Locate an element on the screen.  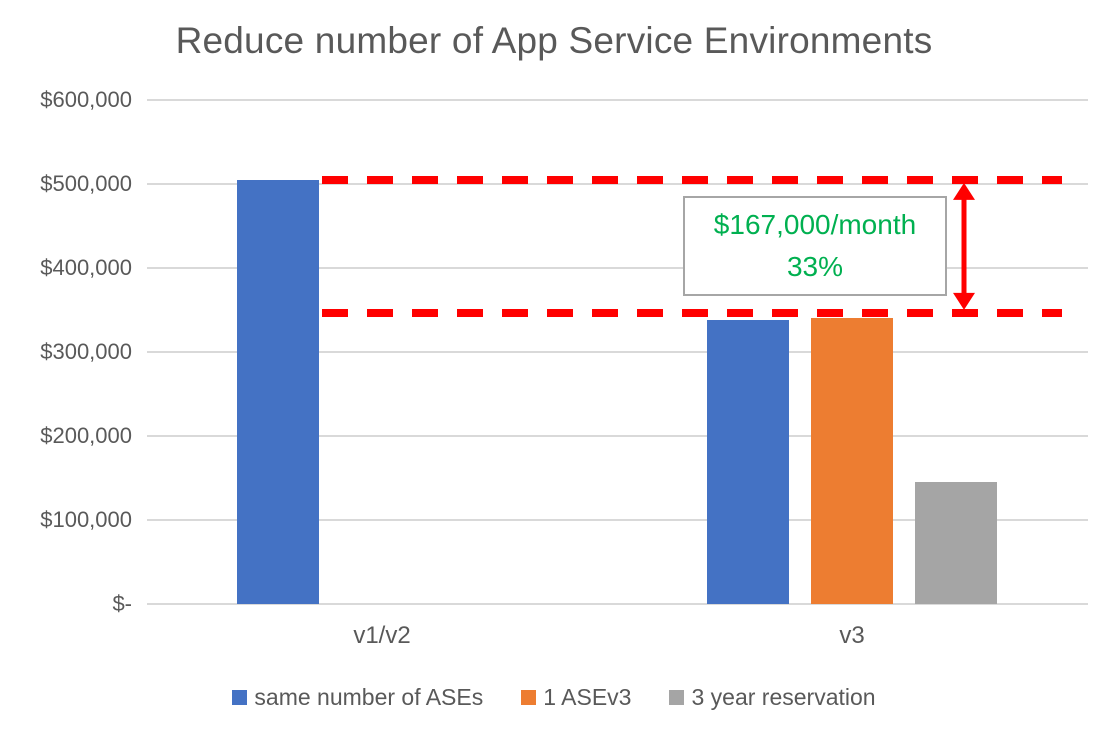
x-axis-label-v3: v3 is located at coordinates (852, 635).